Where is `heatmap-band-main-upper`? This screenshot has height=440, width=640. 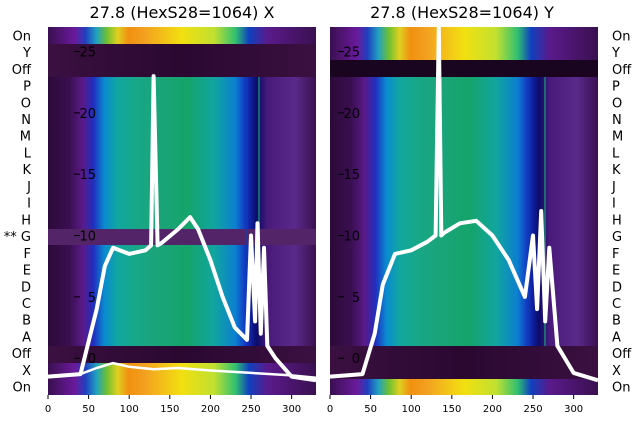
heatmap-band-main-upper is located at coordinates (182, 153).